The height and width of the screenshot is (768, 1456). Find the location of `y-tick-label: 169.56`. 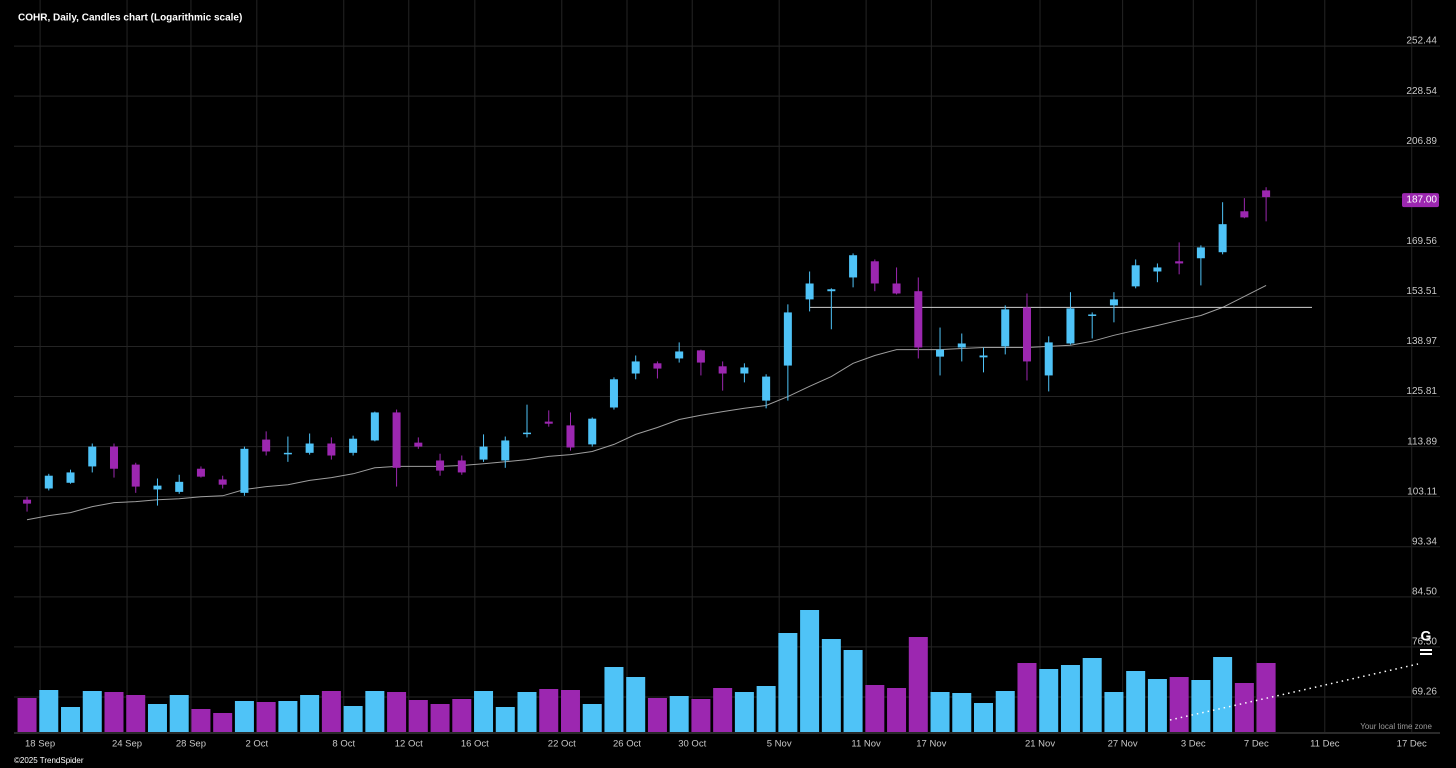

y-tick-label: 169.56 is located at coordinates (1421, 241).